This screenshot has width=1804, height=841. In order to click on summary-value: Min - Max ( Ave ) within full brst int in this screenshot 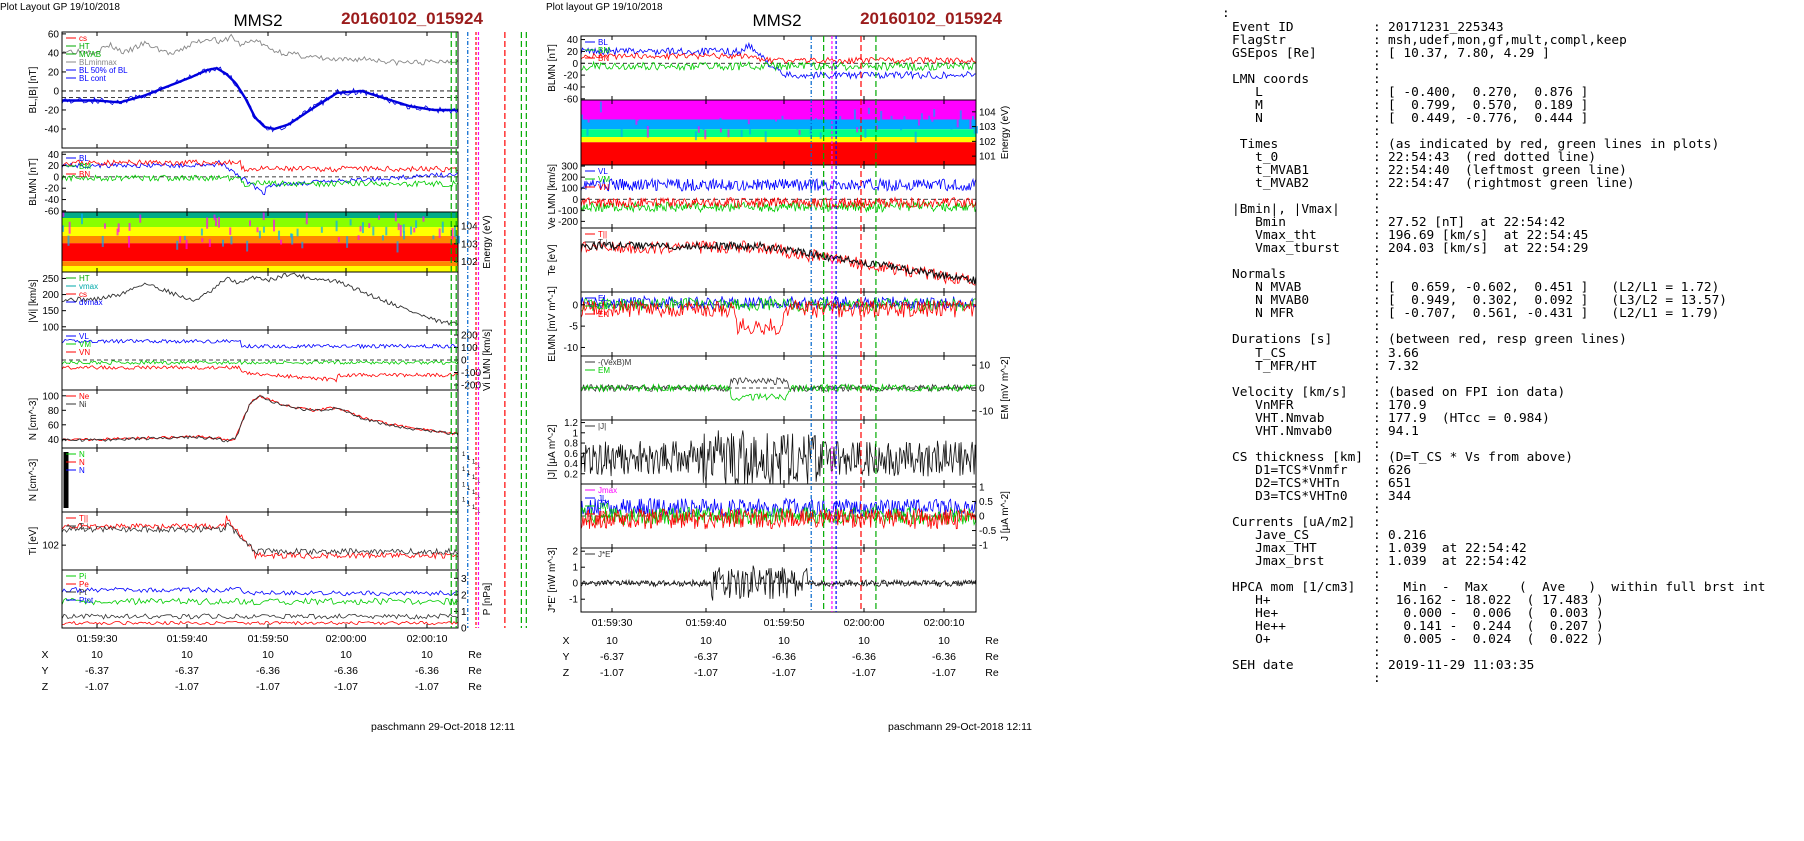, I will do `click(1577, 587)`.